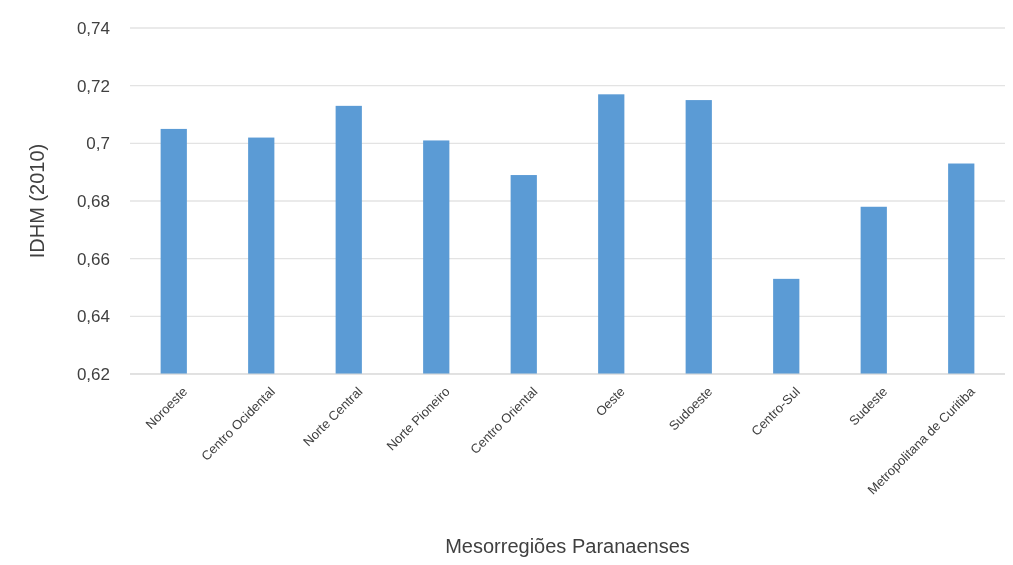  Describe the element at coordinates (93, 259) in the screenshot. I see `y-tick-label: 0,66` at that location.